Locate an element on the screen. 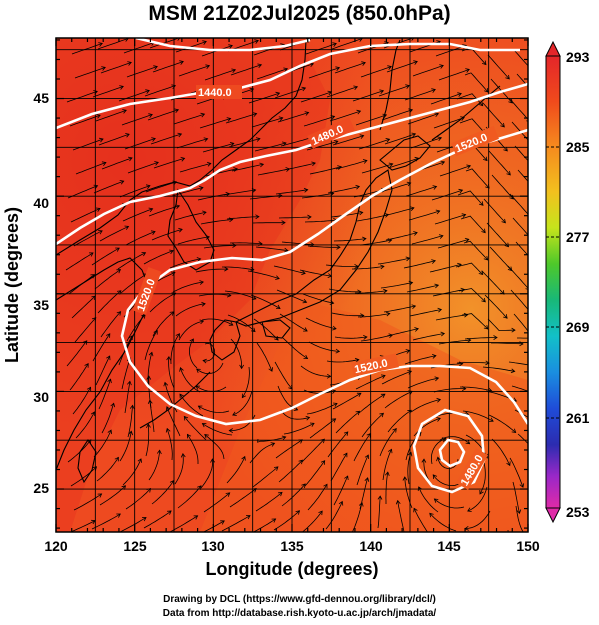 The height and width of the screenshot is (625, 599). y-tick-label: 40 is located at coordinates (41, 203).